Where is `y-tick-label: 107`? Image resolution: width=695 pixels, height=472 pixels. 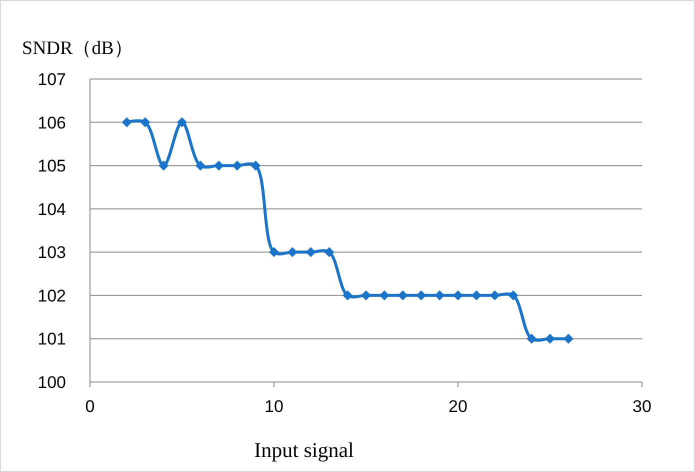 y-tick-label: 107 is located at coordinates (52, 79).